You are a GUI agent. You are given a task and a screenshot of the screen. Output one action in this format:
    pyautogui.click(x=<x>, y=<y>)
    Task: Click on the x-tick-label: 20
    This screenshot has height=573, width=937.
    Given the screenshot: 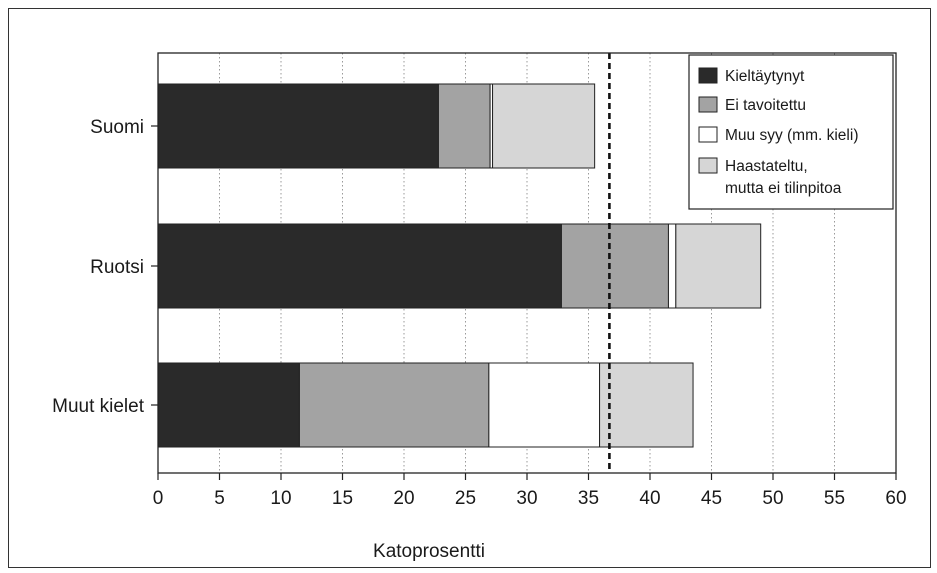 What is the action you would take?
    pyautogui.click(x=403, y=498)
    